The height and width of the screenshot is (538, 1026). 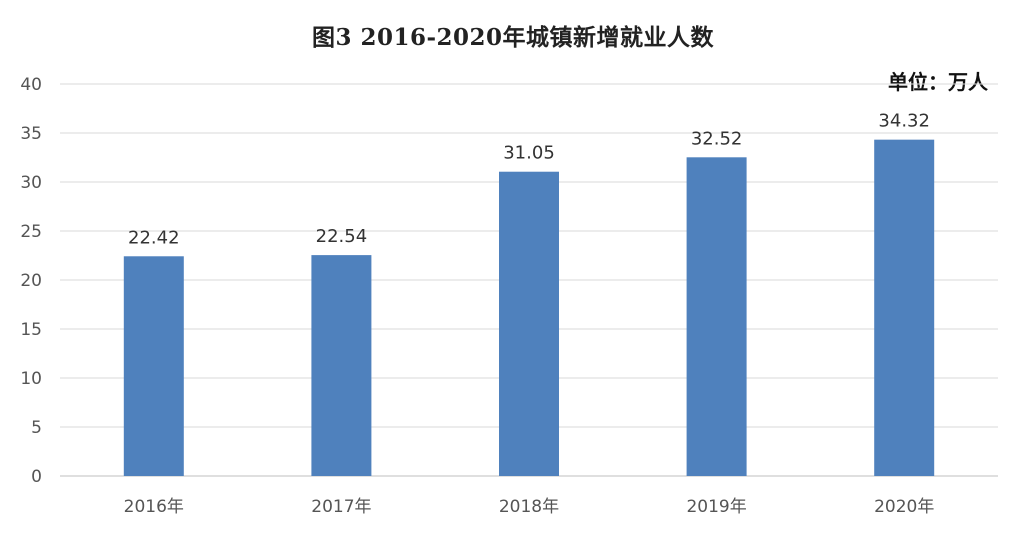 What do you see at coordinates (31, 281) in the screenshot?
I see `y-tick-label: 20` at bounding box center [31, 281].